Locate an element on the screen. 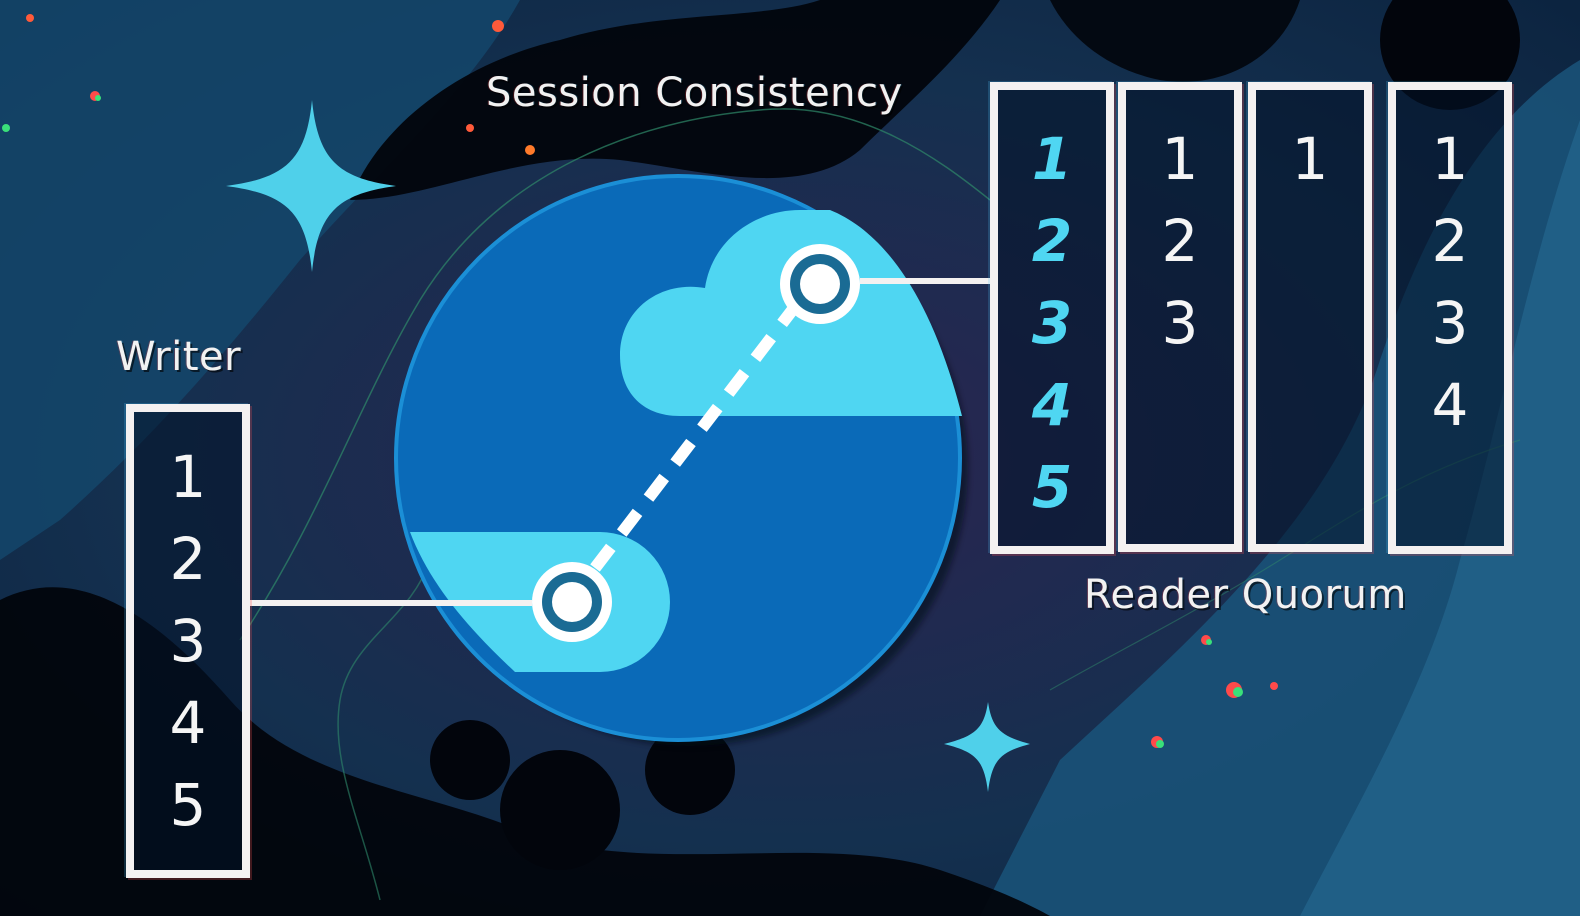 The width and height of the screenshot is (1580, 916). reader-replica-2: 1 2 3 is located at coordinates (1180, 317).